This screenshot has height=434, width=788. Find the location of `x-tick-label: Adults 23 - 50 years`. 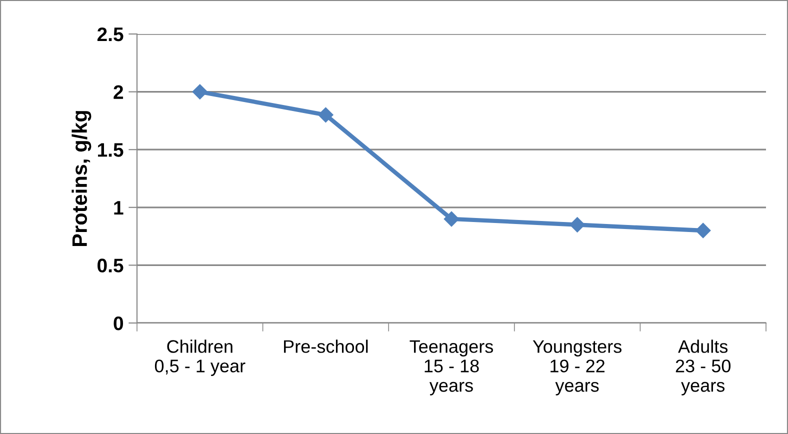

x-tick-label: Adults 23 - 50 years is located at coordinates (703, 368).